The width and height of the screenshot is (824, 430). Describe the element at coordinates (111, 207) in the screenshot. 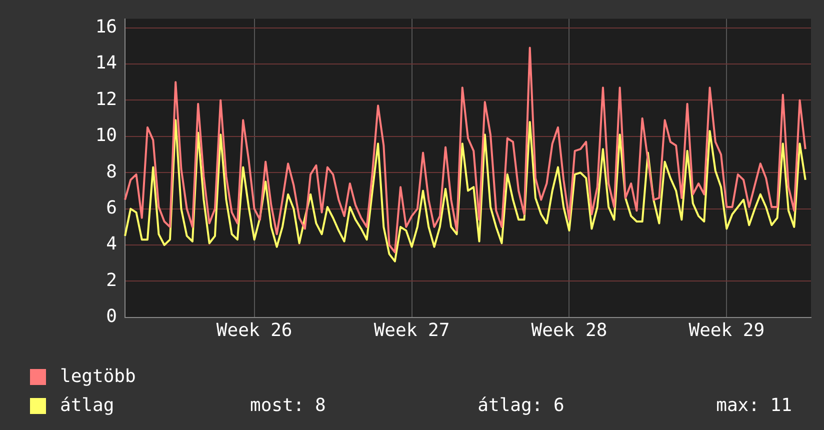

I see `y-tick-label: 6` at that location.